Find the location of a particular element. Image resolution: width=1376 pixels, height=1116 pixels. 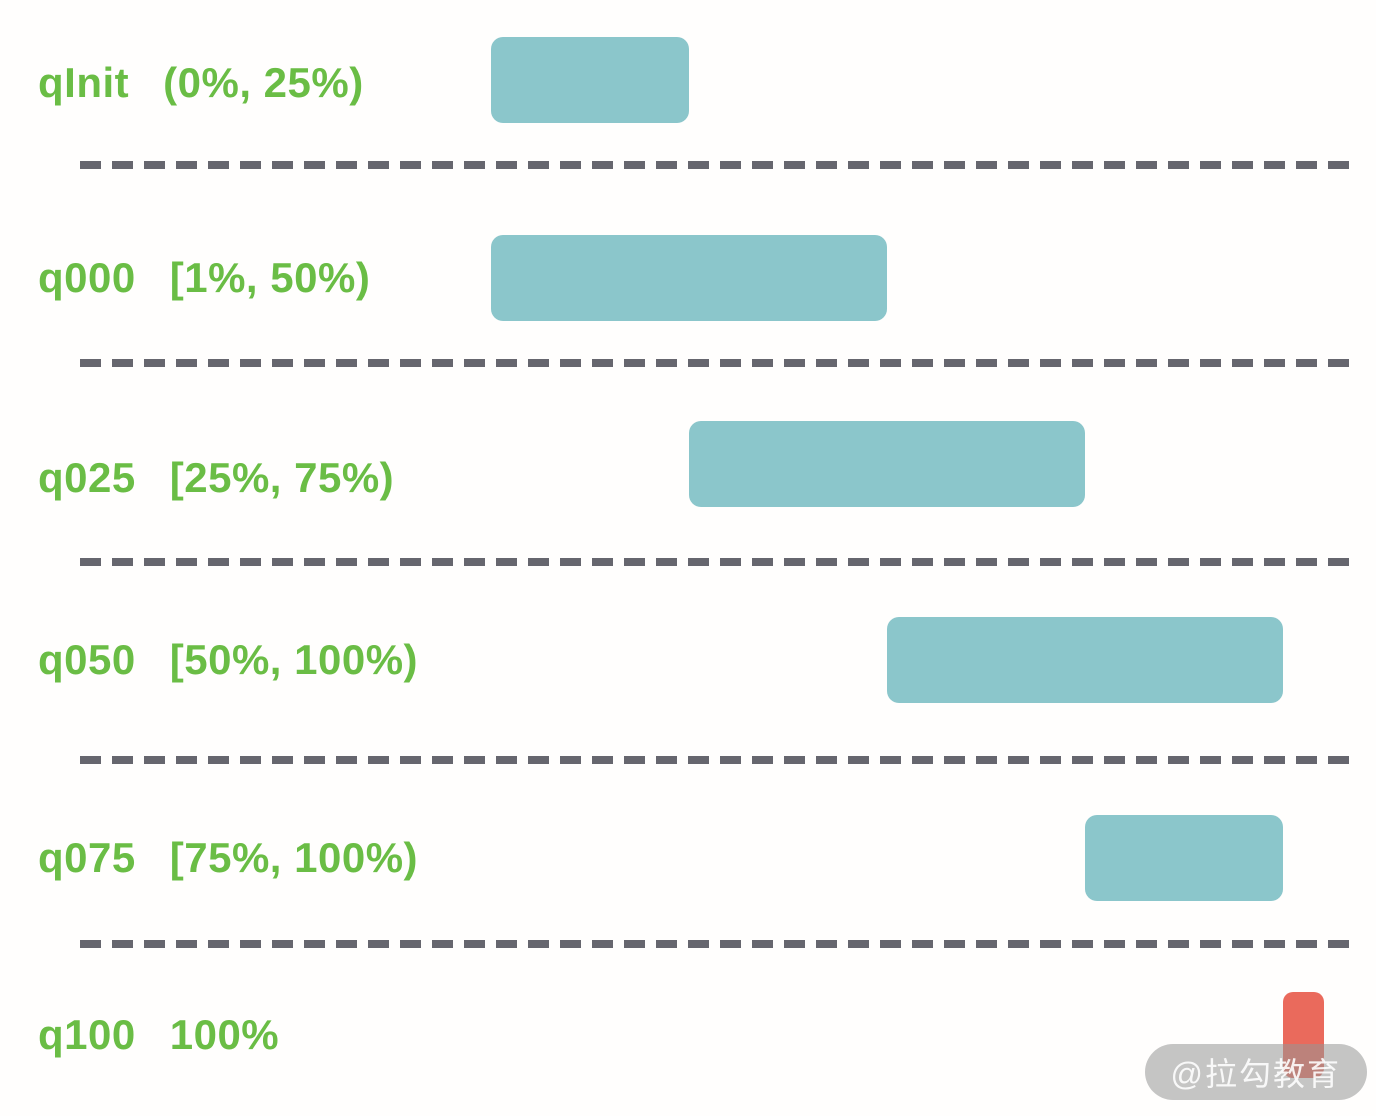

row-label-q000: q000 [1%, 50%) is located at coordinates (204, 278).